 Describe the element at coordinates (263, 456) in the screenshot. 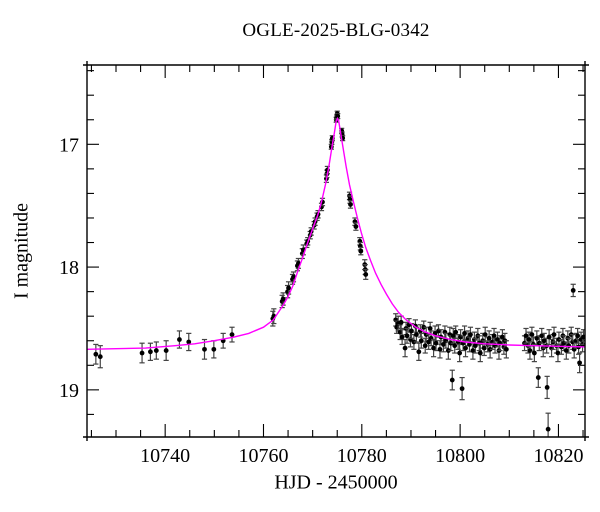

I see `x-tick-label: 10760` at that location.